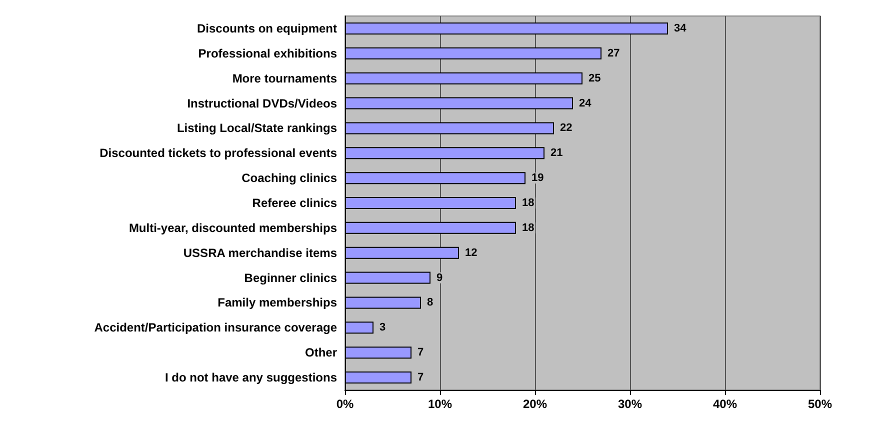 The height and width of the screenshot is (430, 878). What do you see at coordinates (219, 153) in the screenshot?
I see `y-tick-label: Discounted tickets to professional events` at bounding box center [219, 153].